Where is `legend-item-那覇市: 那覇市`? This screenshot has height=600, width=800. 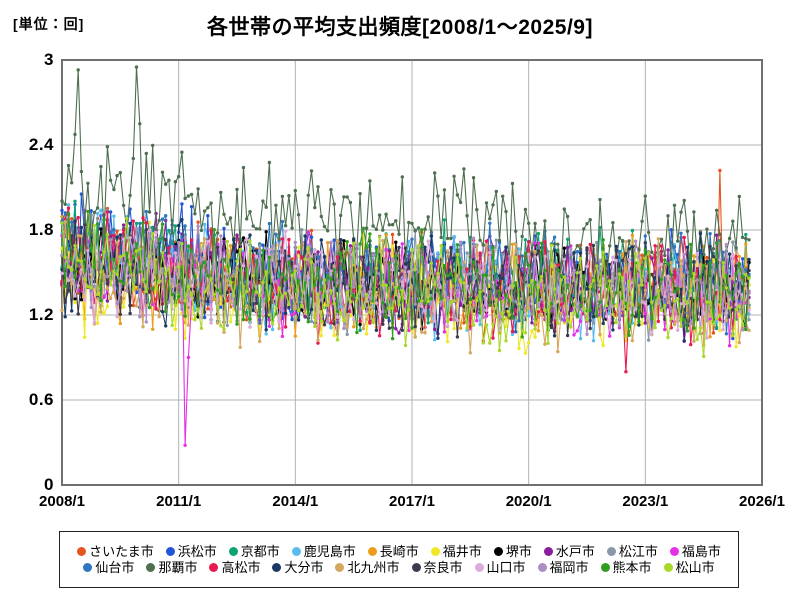 legend-item-那覇市: 那覇市 is located at coordinates (171, 567).